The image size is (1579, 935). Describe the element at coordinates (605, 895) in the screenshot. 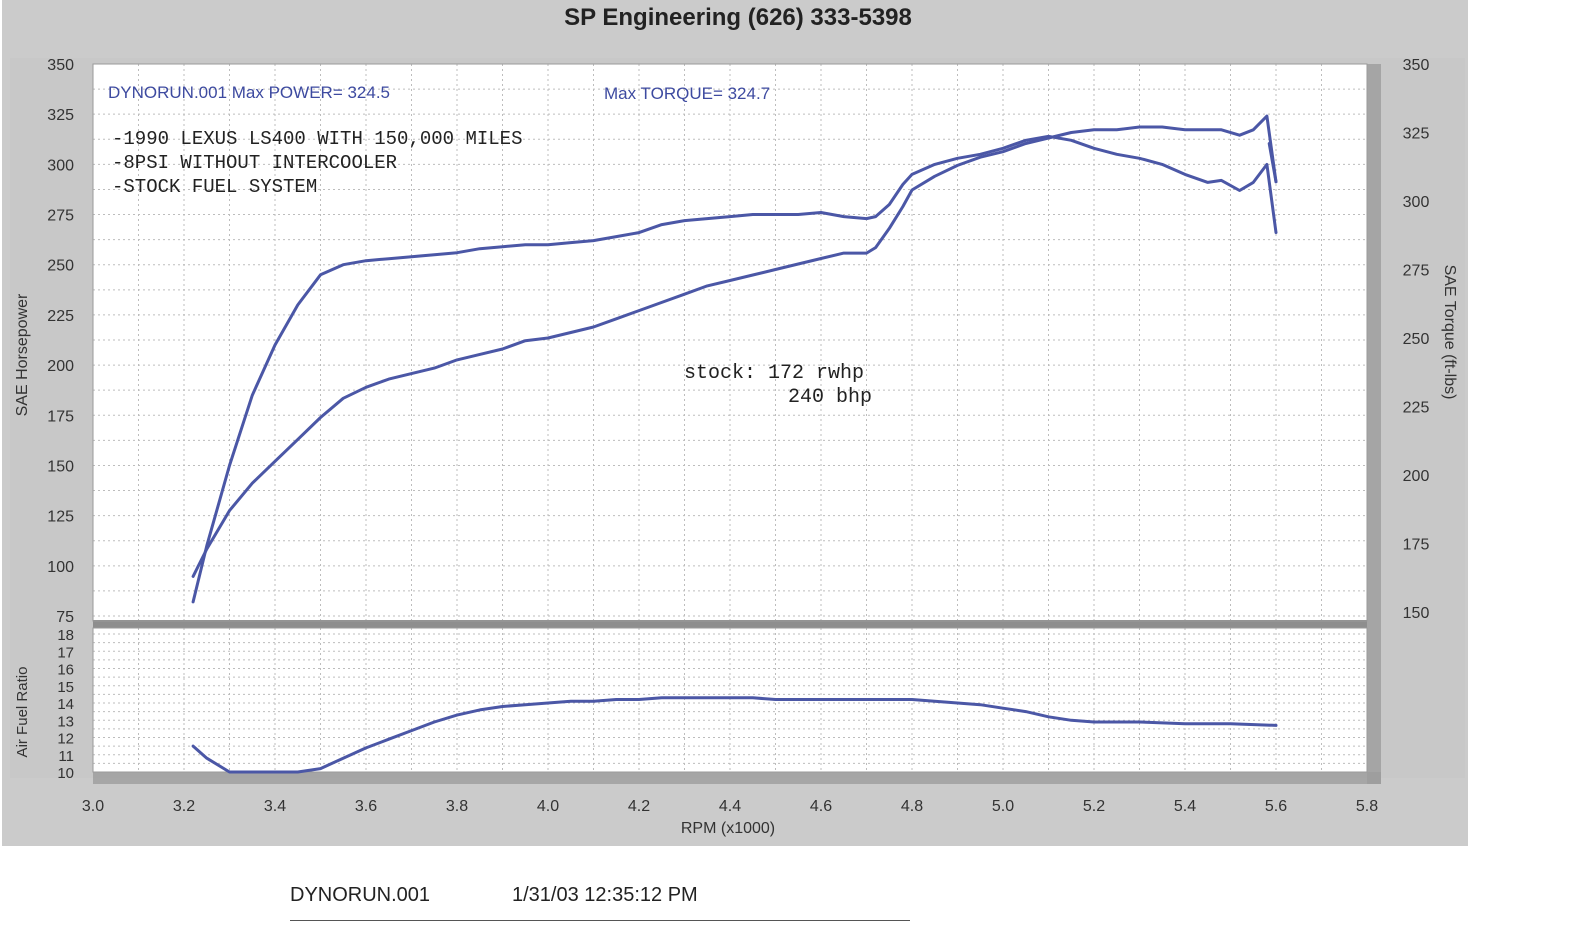

I see `footer-datetime: 1/31/03 12:35:12 PM` at that location.